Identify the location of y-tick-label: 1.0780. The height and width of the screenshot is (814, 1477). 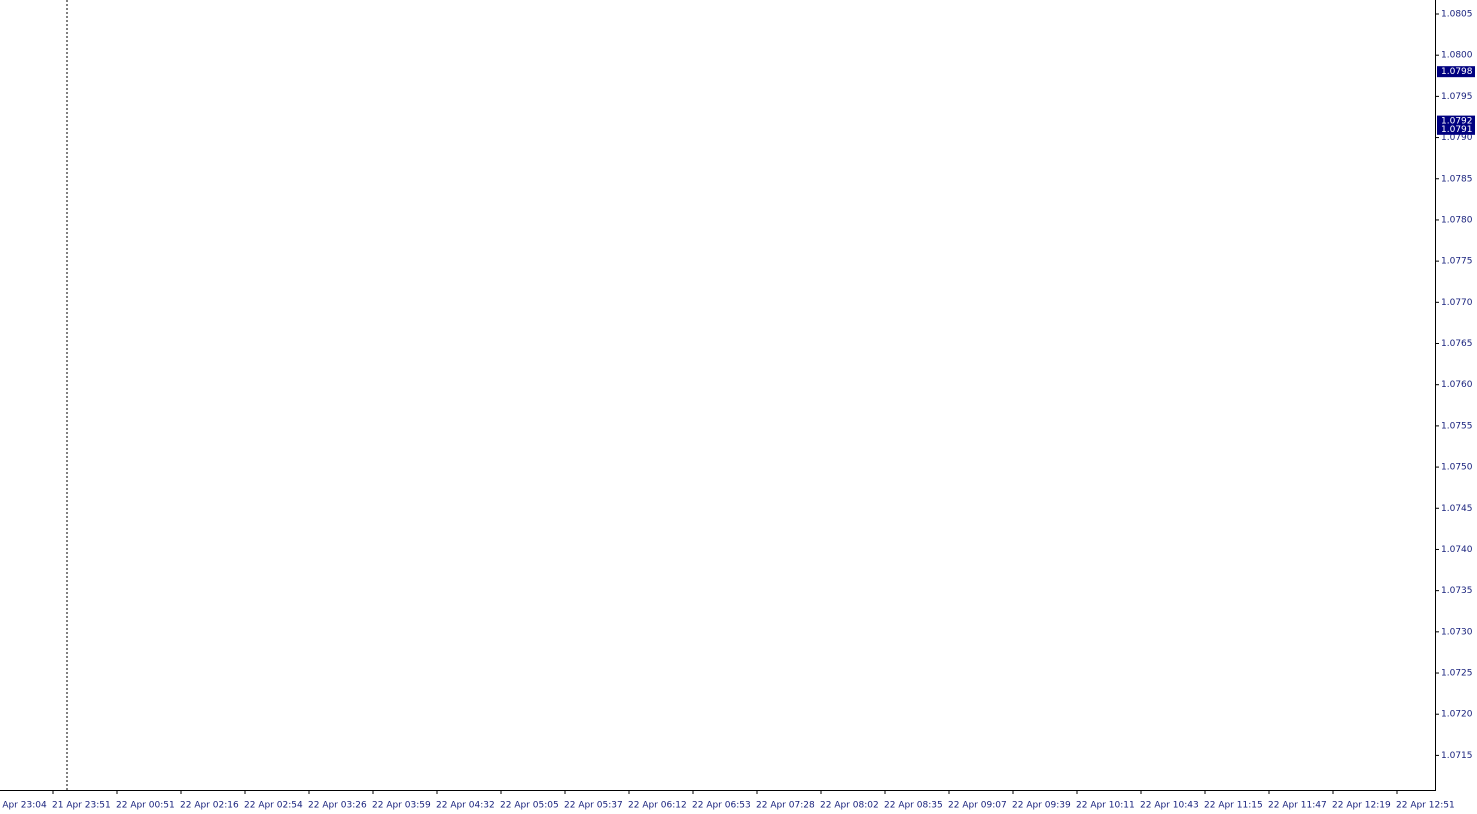
(1457, 220).